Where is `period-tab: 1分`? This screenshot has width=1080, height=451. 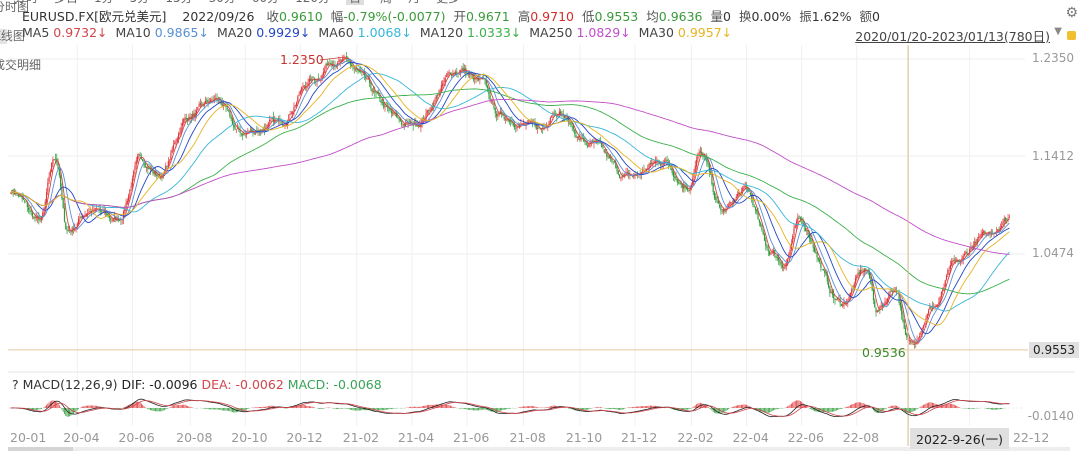 period-tab: 1分 is located at coordinates (104, 2).